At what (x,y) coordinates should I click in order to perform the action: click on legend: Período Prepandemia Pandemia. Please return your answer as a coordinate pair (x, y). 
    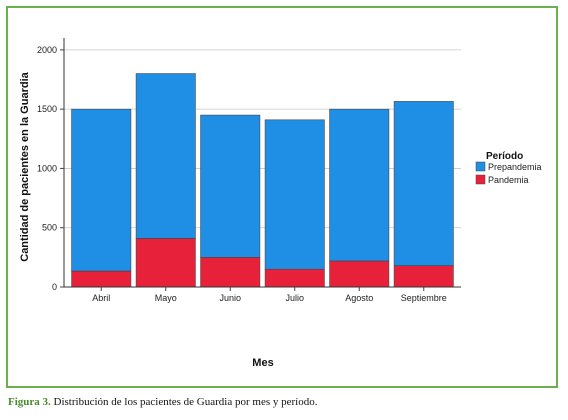
    Looking at the image, I should click on (508, 168).